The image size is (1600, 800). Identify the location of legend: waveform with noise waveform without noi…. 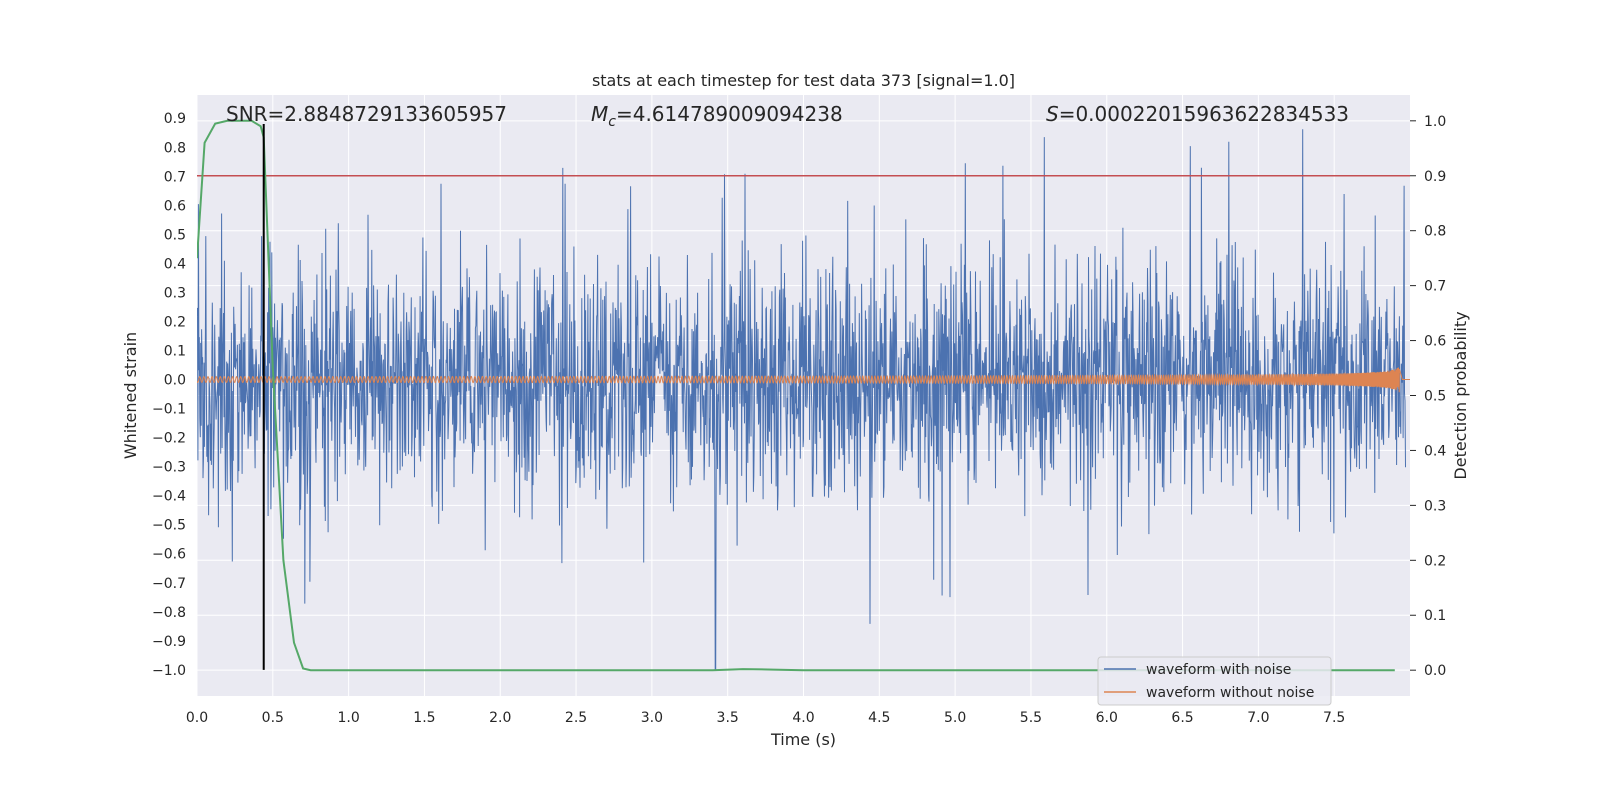
(1214, 681).